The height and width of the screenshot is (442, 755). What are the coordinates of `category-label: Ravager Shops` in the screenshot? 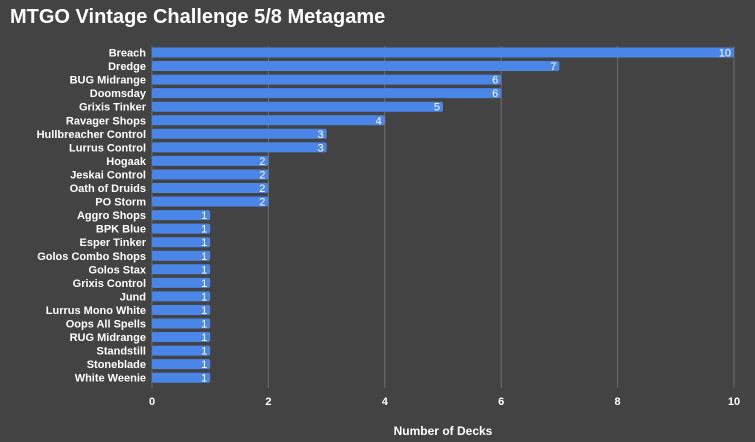 It's located at (106, 121).